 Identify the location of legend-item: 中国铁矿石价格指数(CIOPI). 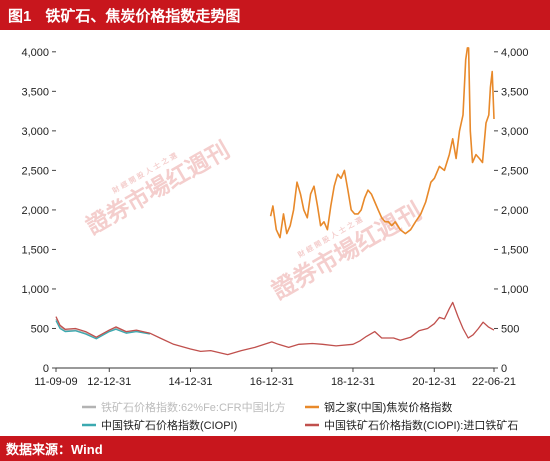
(159, 425).